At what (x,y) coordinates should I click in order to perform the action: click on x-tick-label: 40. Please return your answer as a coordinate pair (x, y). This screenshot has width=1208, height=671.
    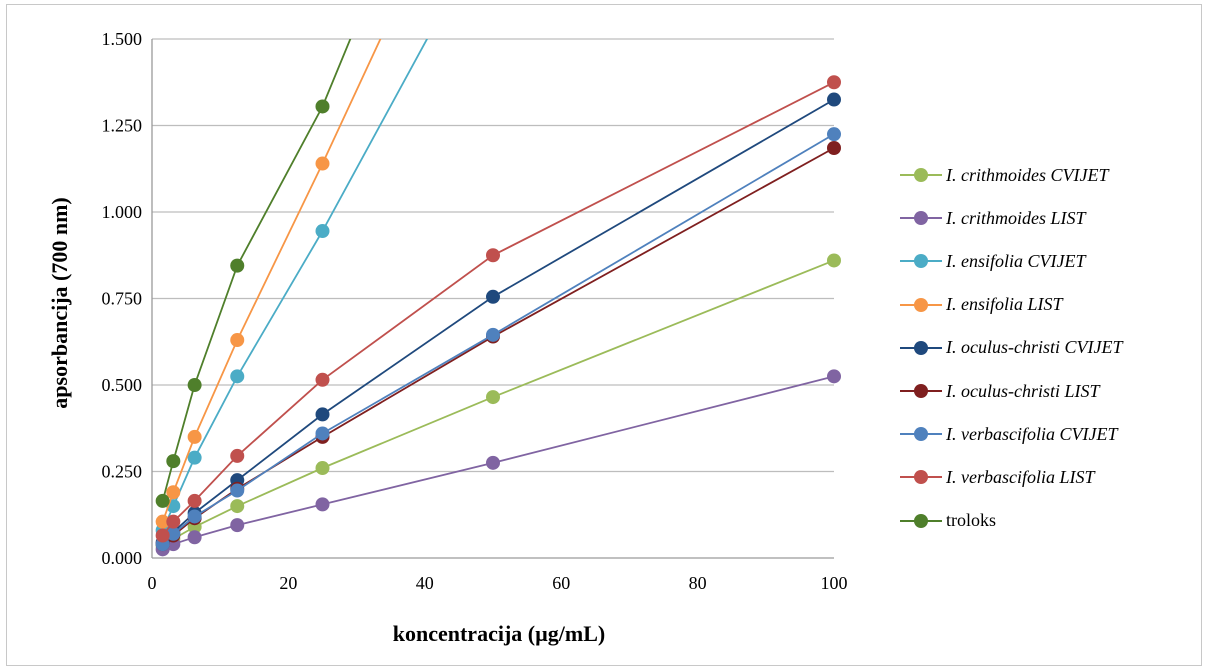
    Looking at the image, I should click on (425, 583).